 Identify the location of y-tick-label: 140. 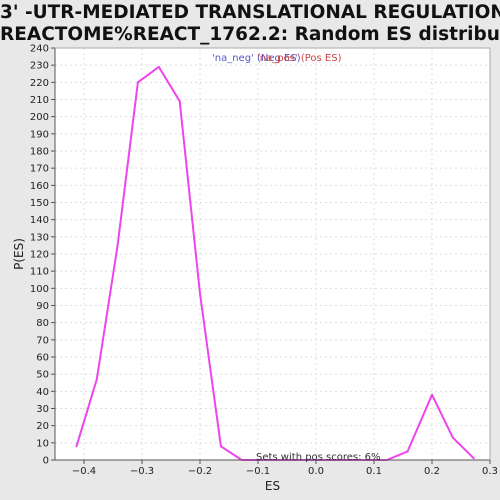
(39, 220).